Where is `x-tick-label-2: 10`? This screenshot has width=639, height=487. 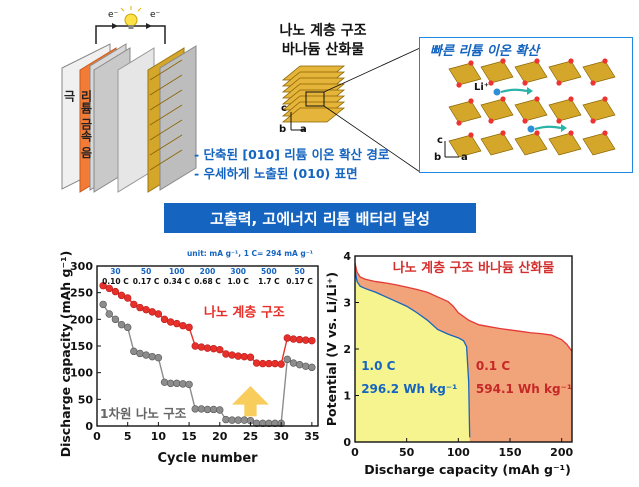 x-tick-label-2: 10 is located at coordinates (159, 436).